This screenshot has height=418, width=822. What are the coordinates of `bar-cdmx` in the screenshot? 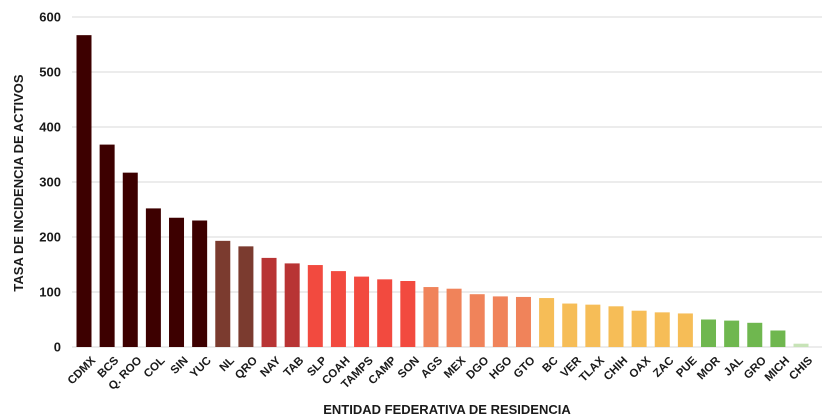 It's located at (84, 191).